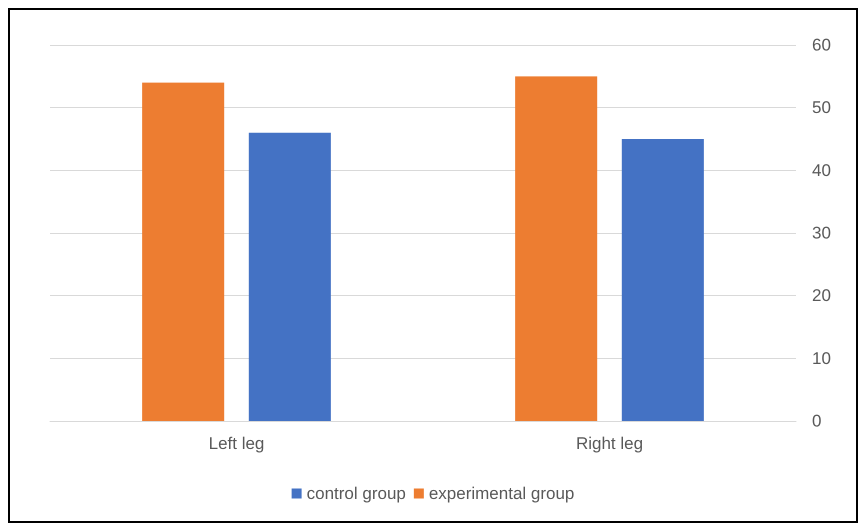 Image resolution: width=866 pixels, height=531 pixels. I want to click on x-tick-label: Right leg, so click(610, 443).